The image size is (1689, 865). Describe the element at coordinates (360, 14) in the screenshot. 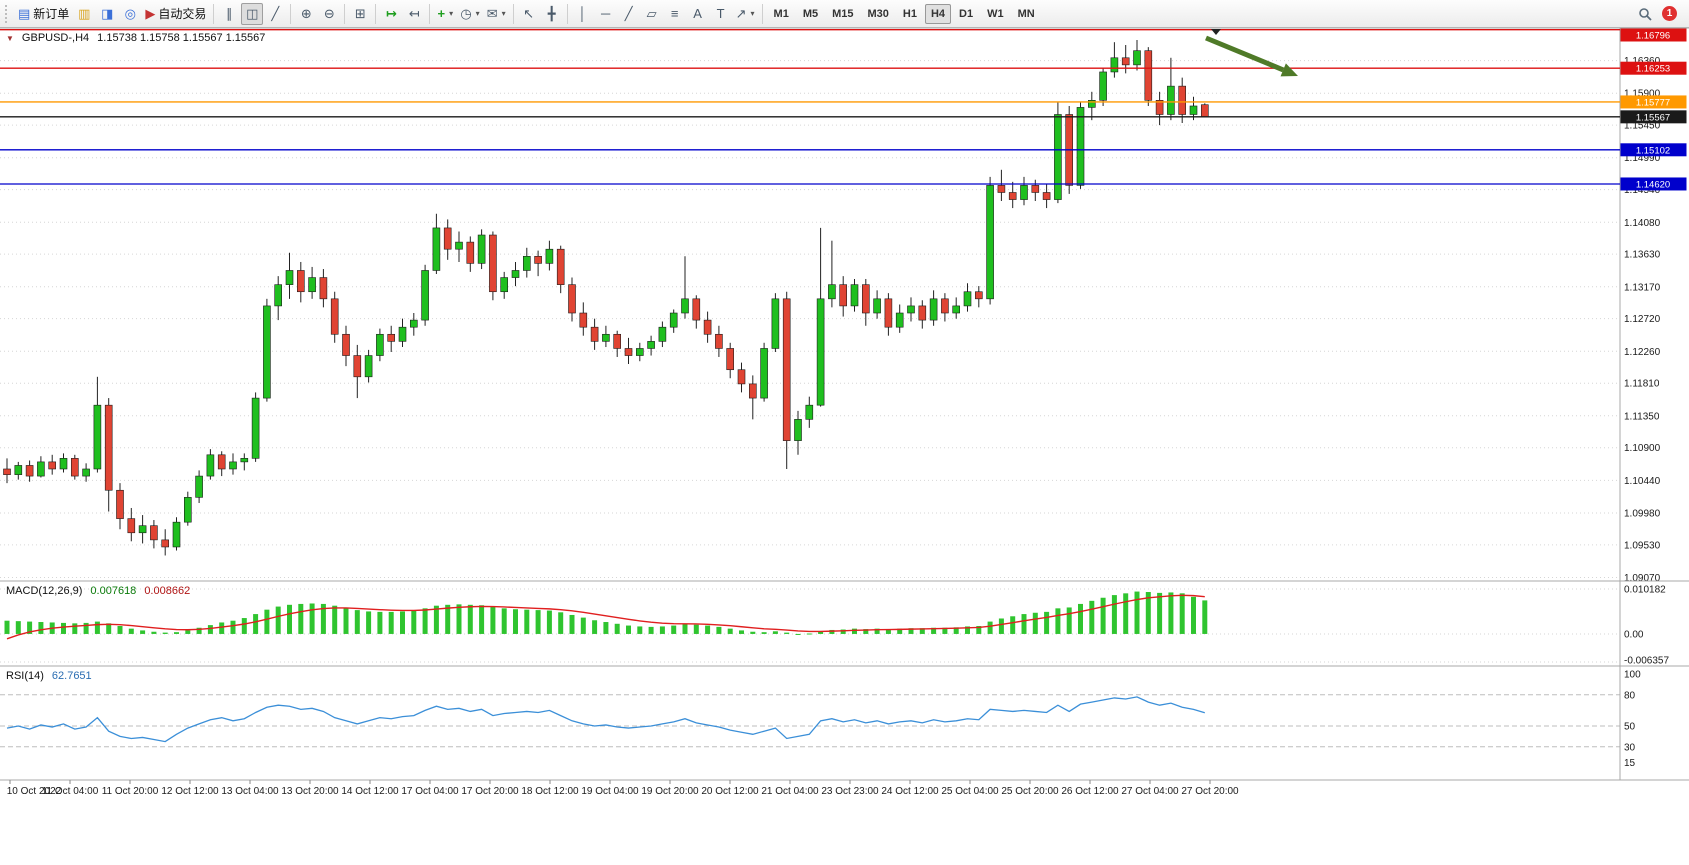

I see `tile-windows-button: ⊞` at that location.